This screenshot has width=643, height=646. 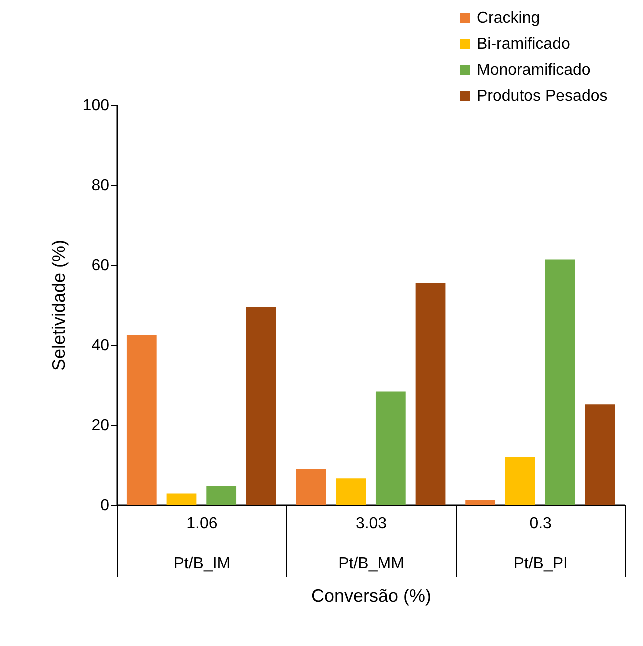 I want to click on y-tick-label: 0, so click(x=105, y=506).